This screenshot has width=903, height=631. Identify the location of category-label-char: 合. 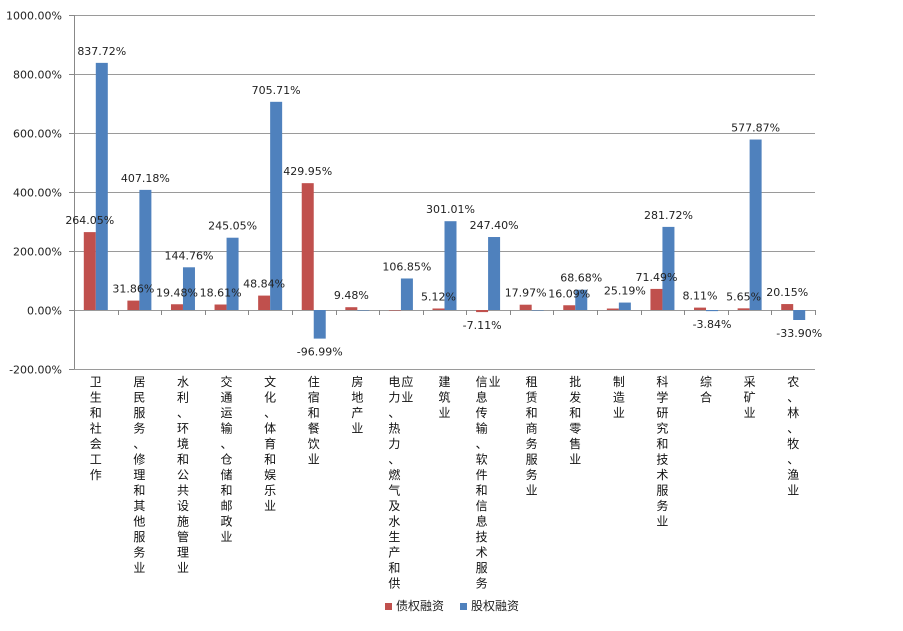
(706, 397).